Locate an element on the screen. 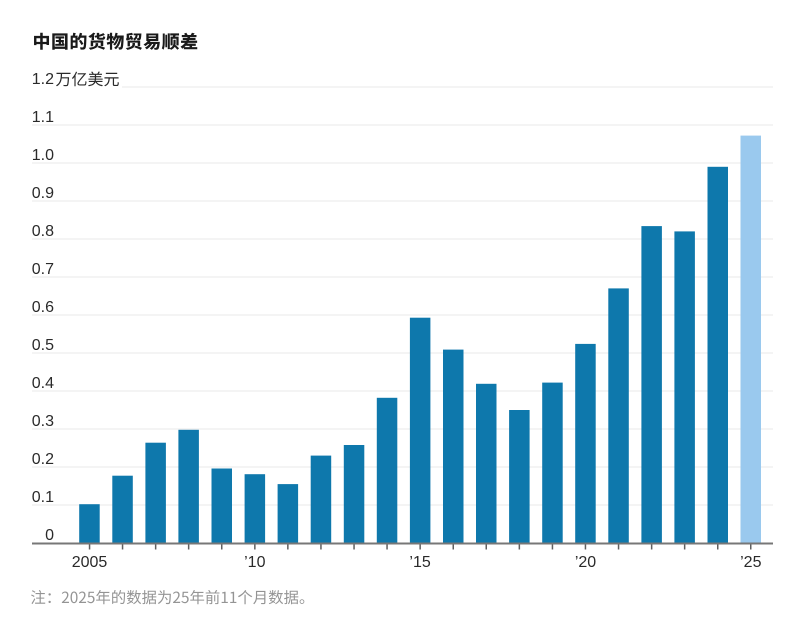  svg-text: ’15 is located at coordinates (419, 562).